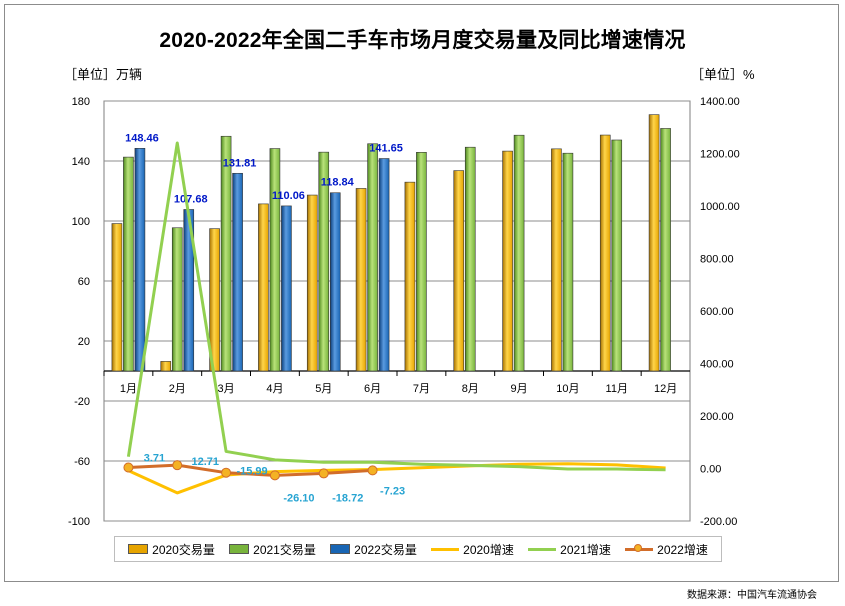 The height and width of the screenshot is (606, 845). What do you see at coordinates (752, 595) in the screenshot?
I see `data-source: 数据来源：中国汽车流通协会` at bounding box center [752, 595].